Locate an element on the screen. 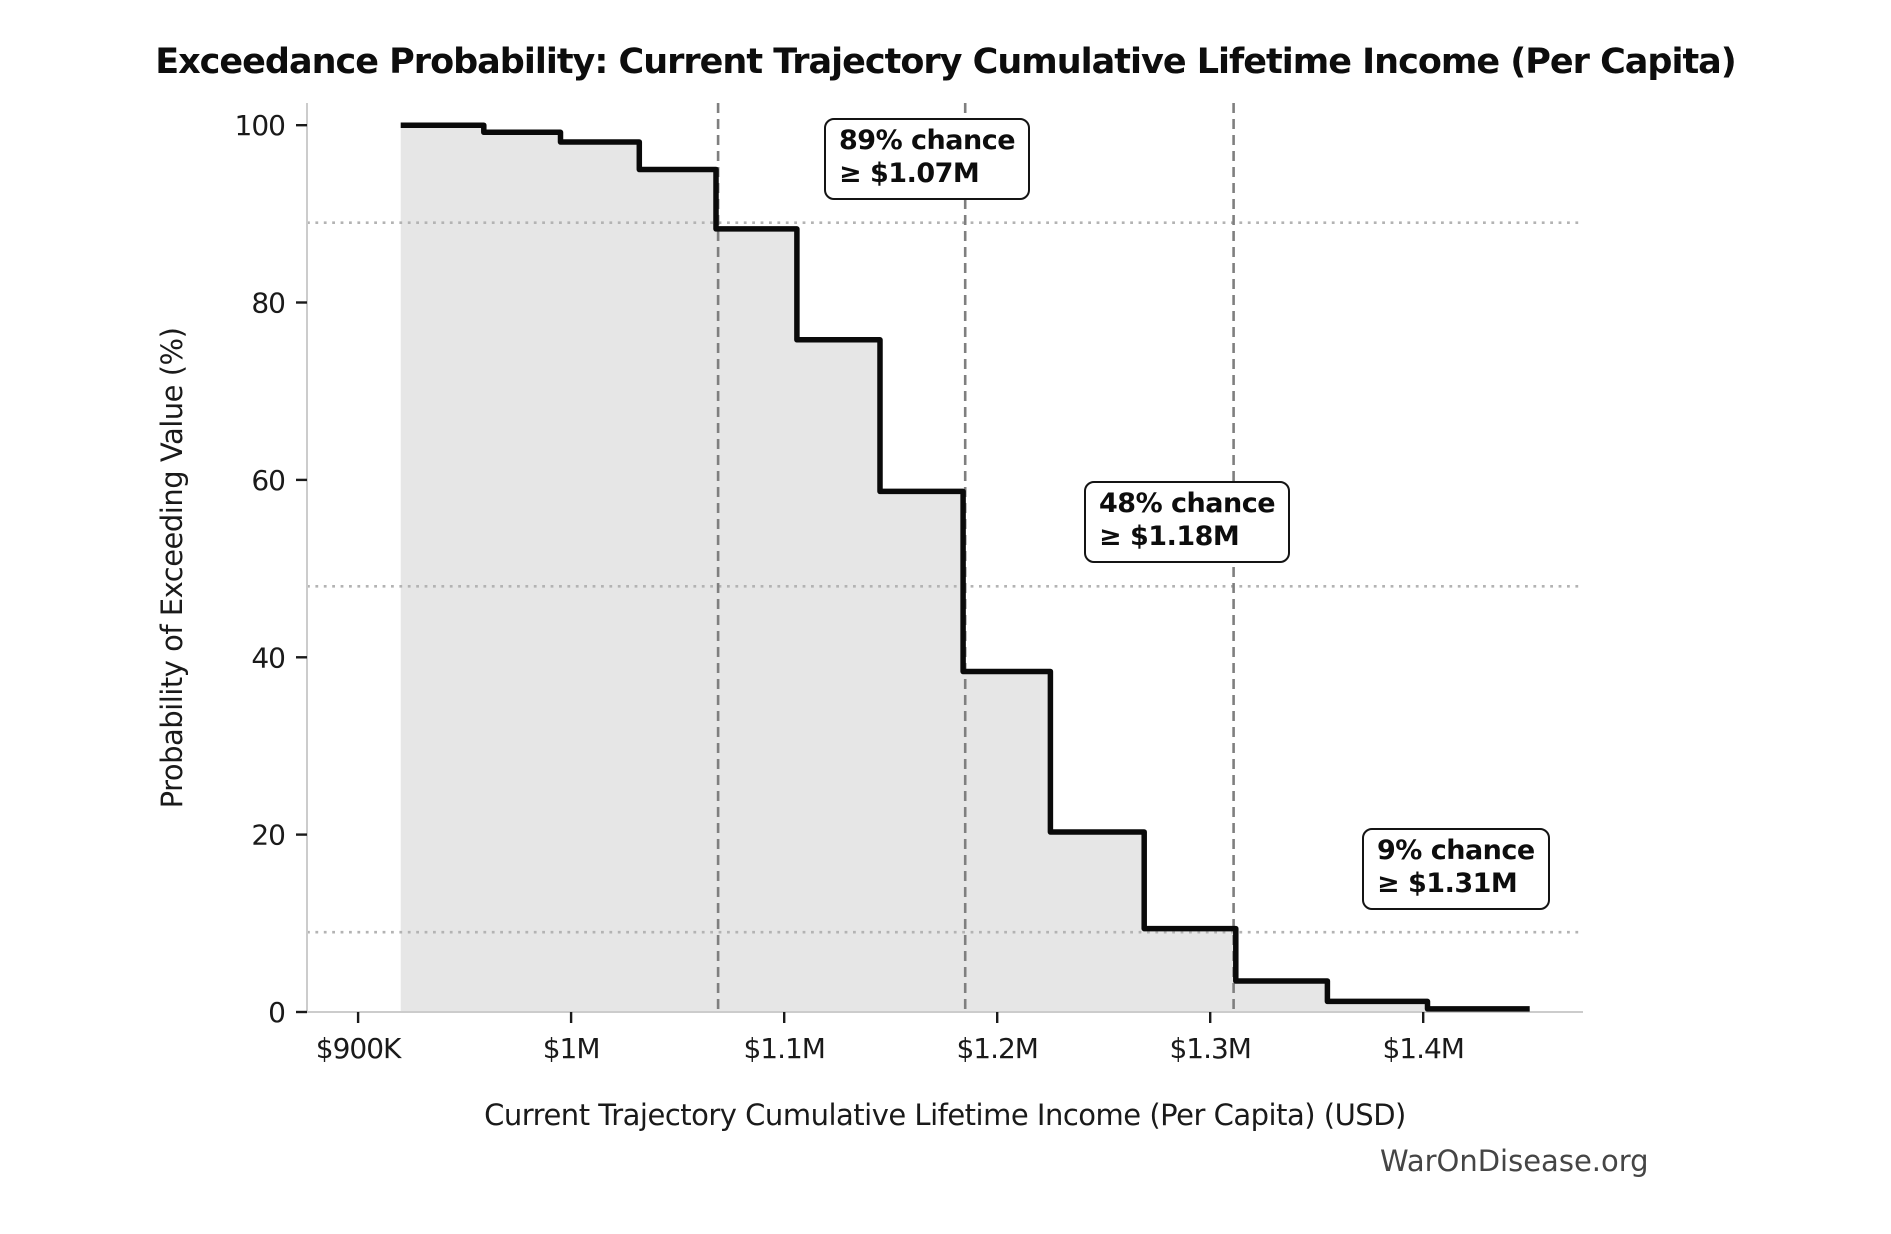 The width and height of the screenshot is (1891, 1234). annotation-threshold-text: ≥ $1.31M is located at coordinates (1447, 883).